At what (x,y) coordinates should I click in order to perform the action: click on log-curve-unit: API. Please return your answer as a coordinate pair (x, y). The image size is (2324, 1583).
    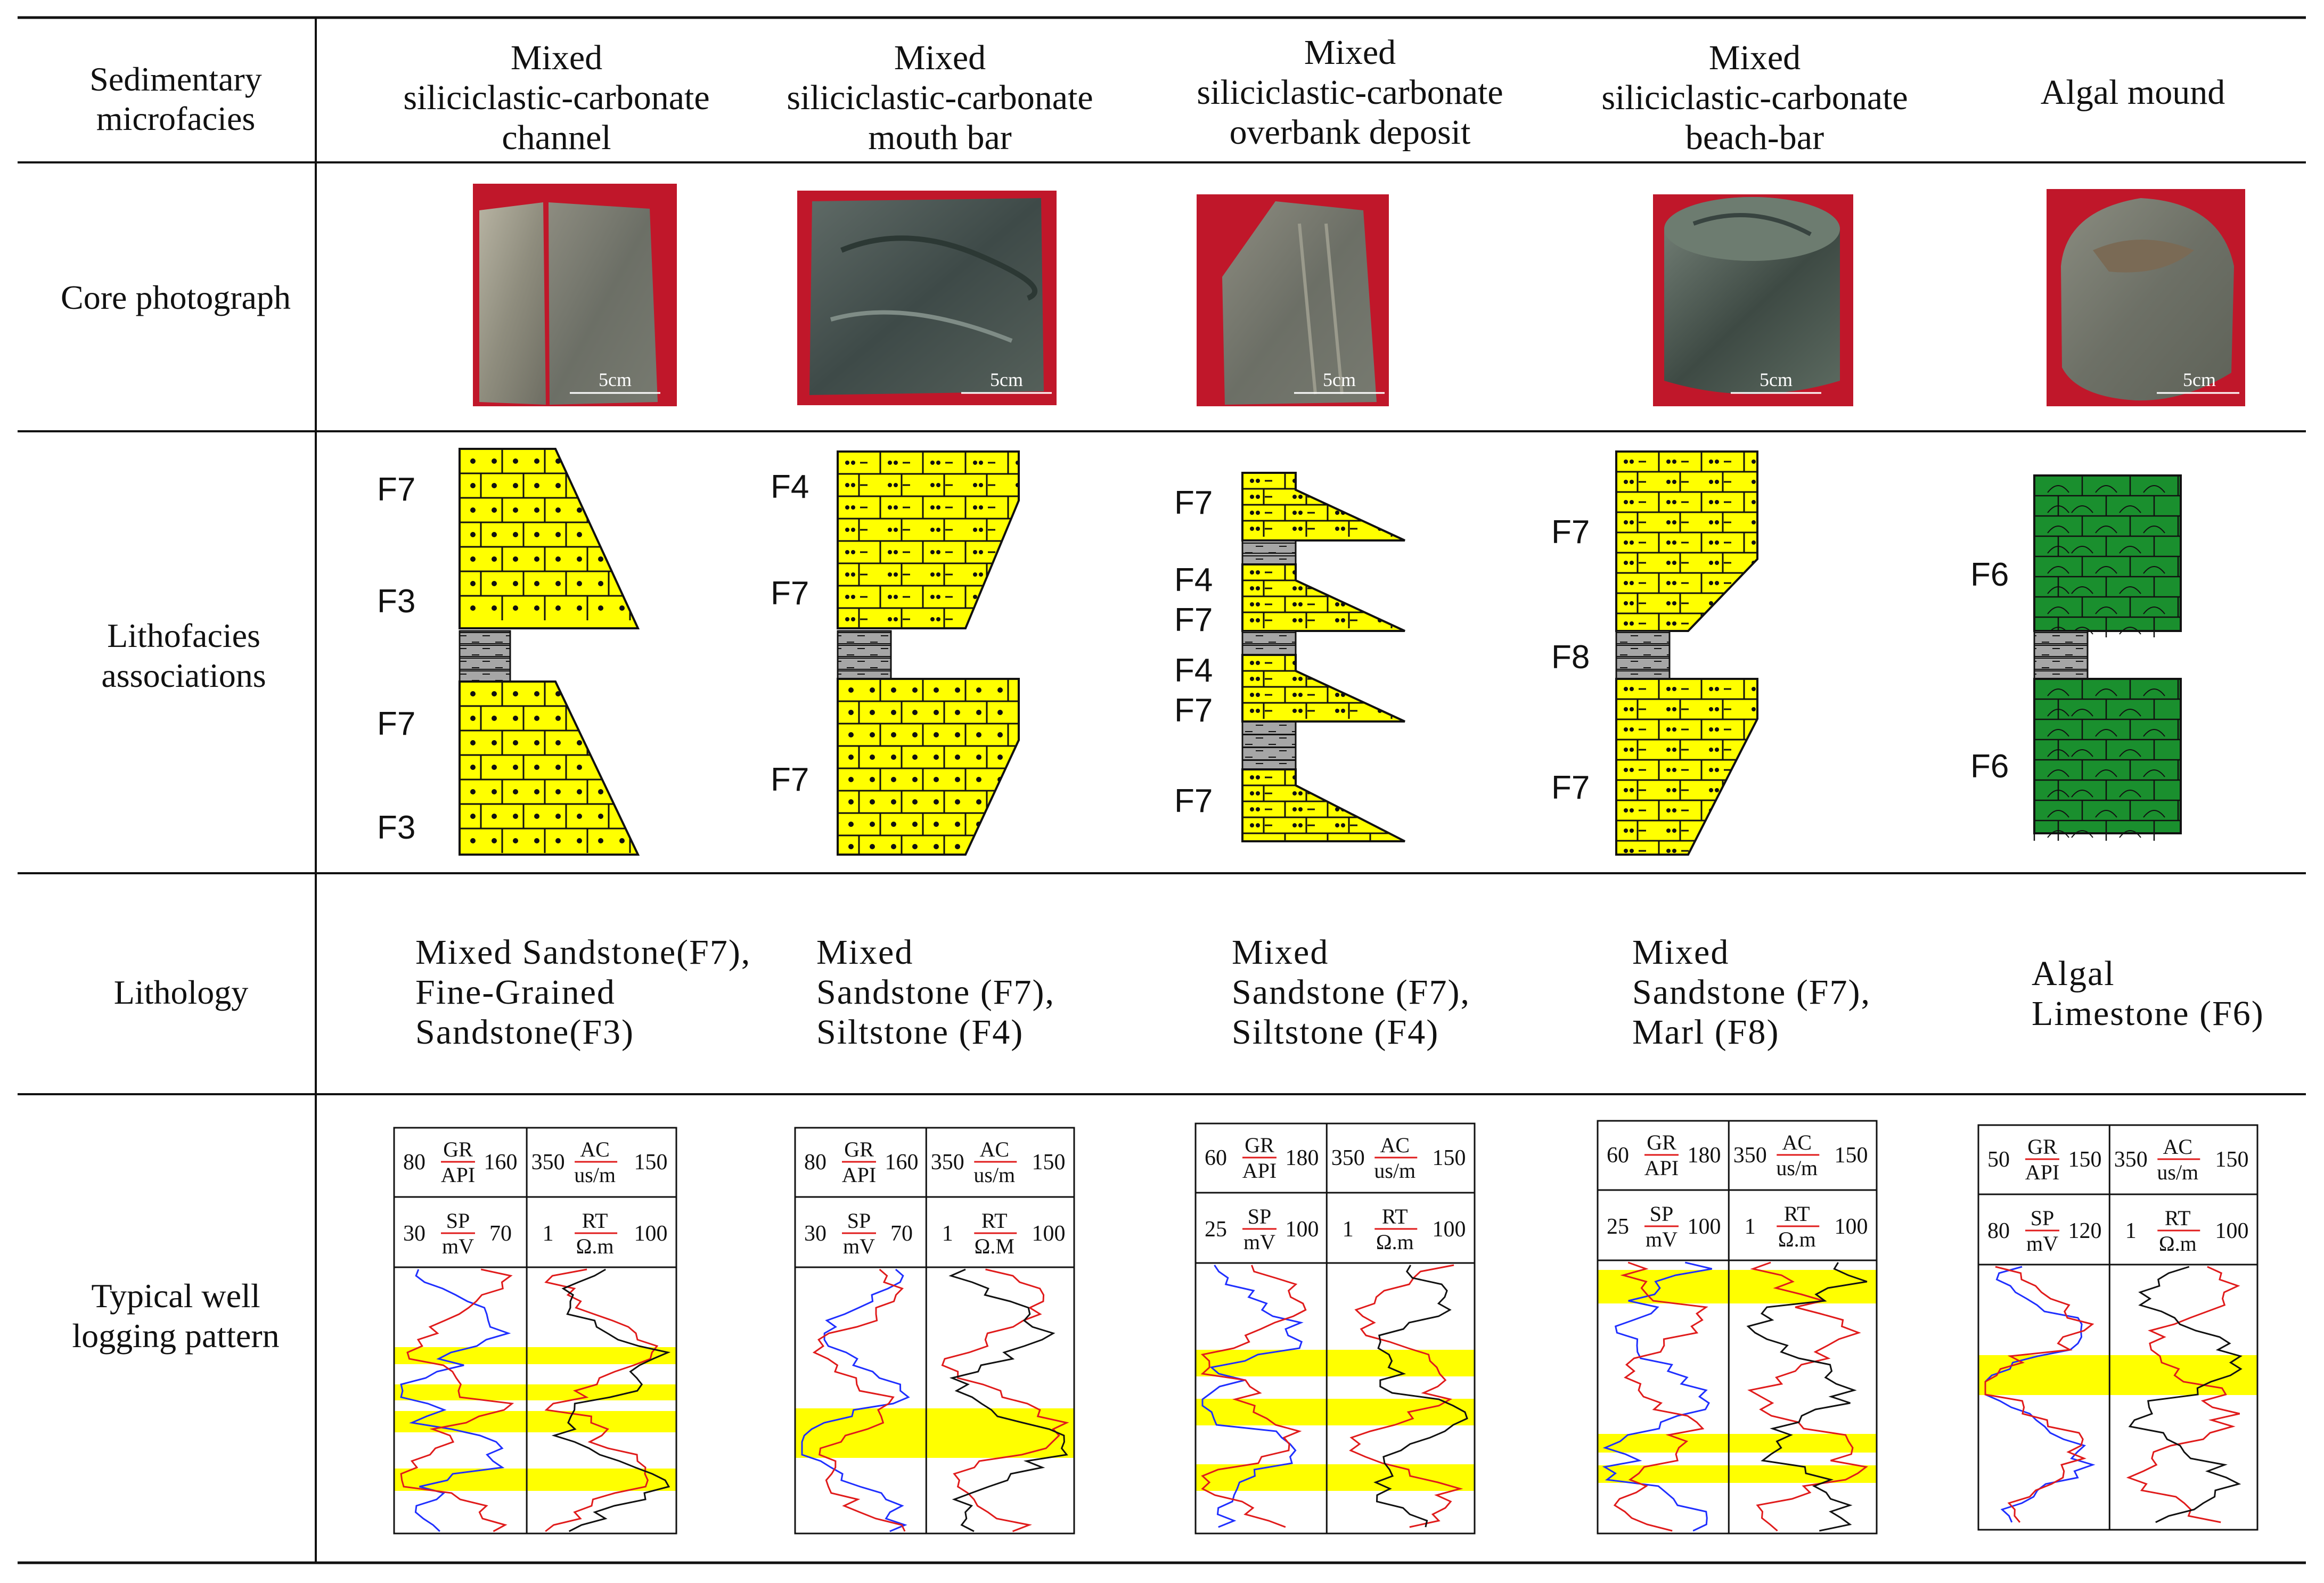
    Looking at the image, I should click on (2042, 1172).